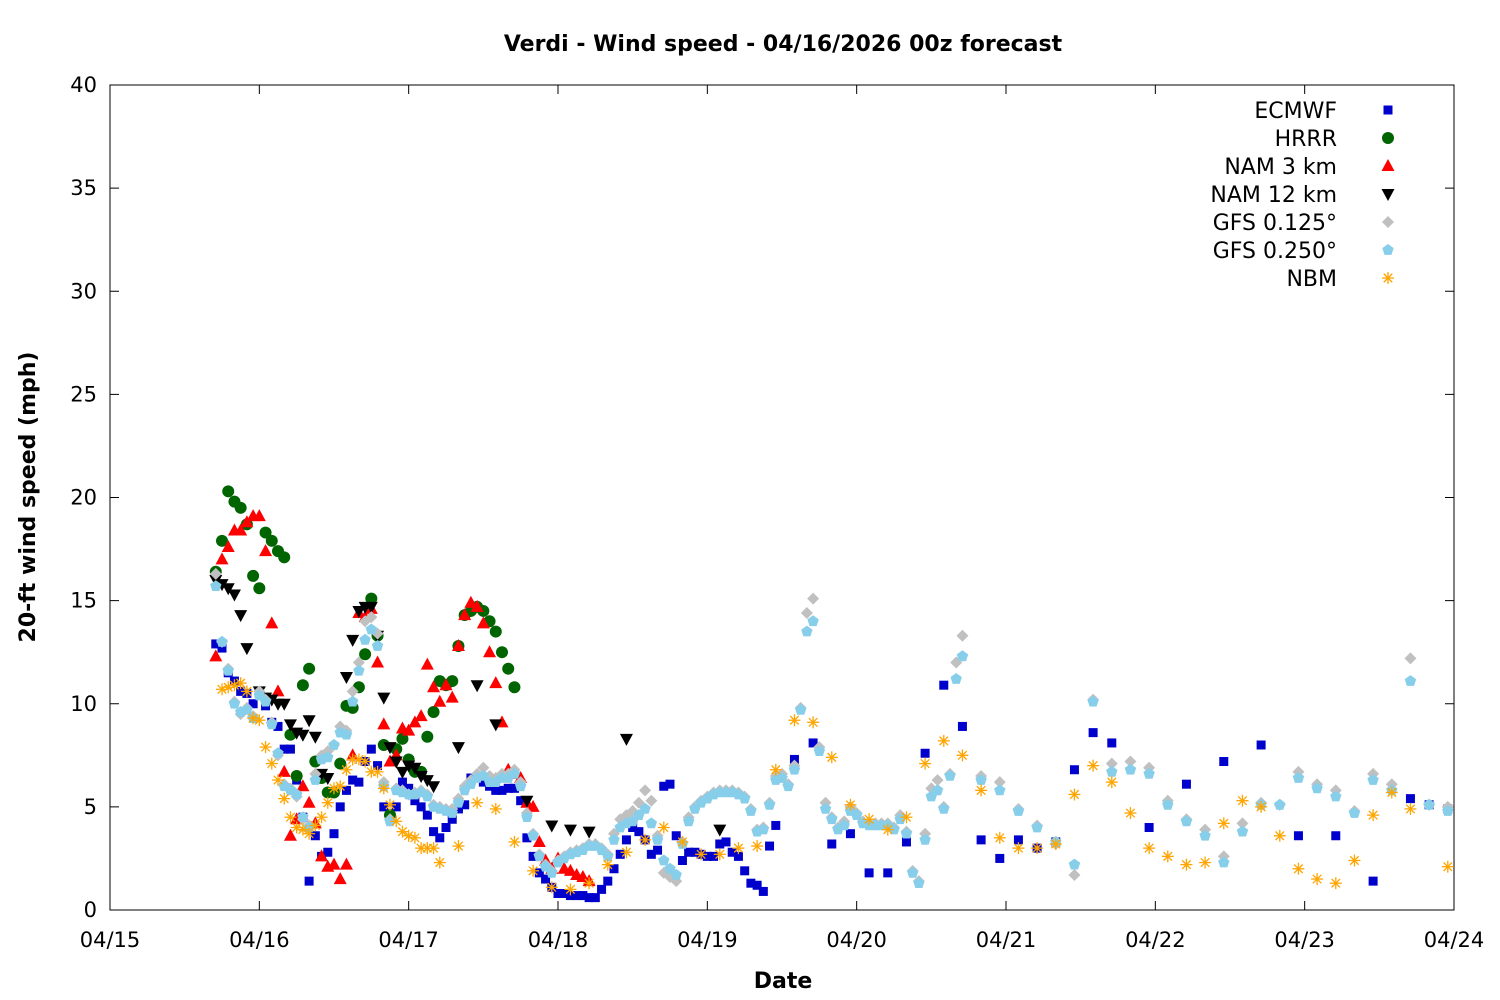 Image resolution: width=1500 pixels, height=1000 pixels. Describe the element at coordinates (259, 940) in the screenshot. I see `x-tick-label: 04/16` at that location.